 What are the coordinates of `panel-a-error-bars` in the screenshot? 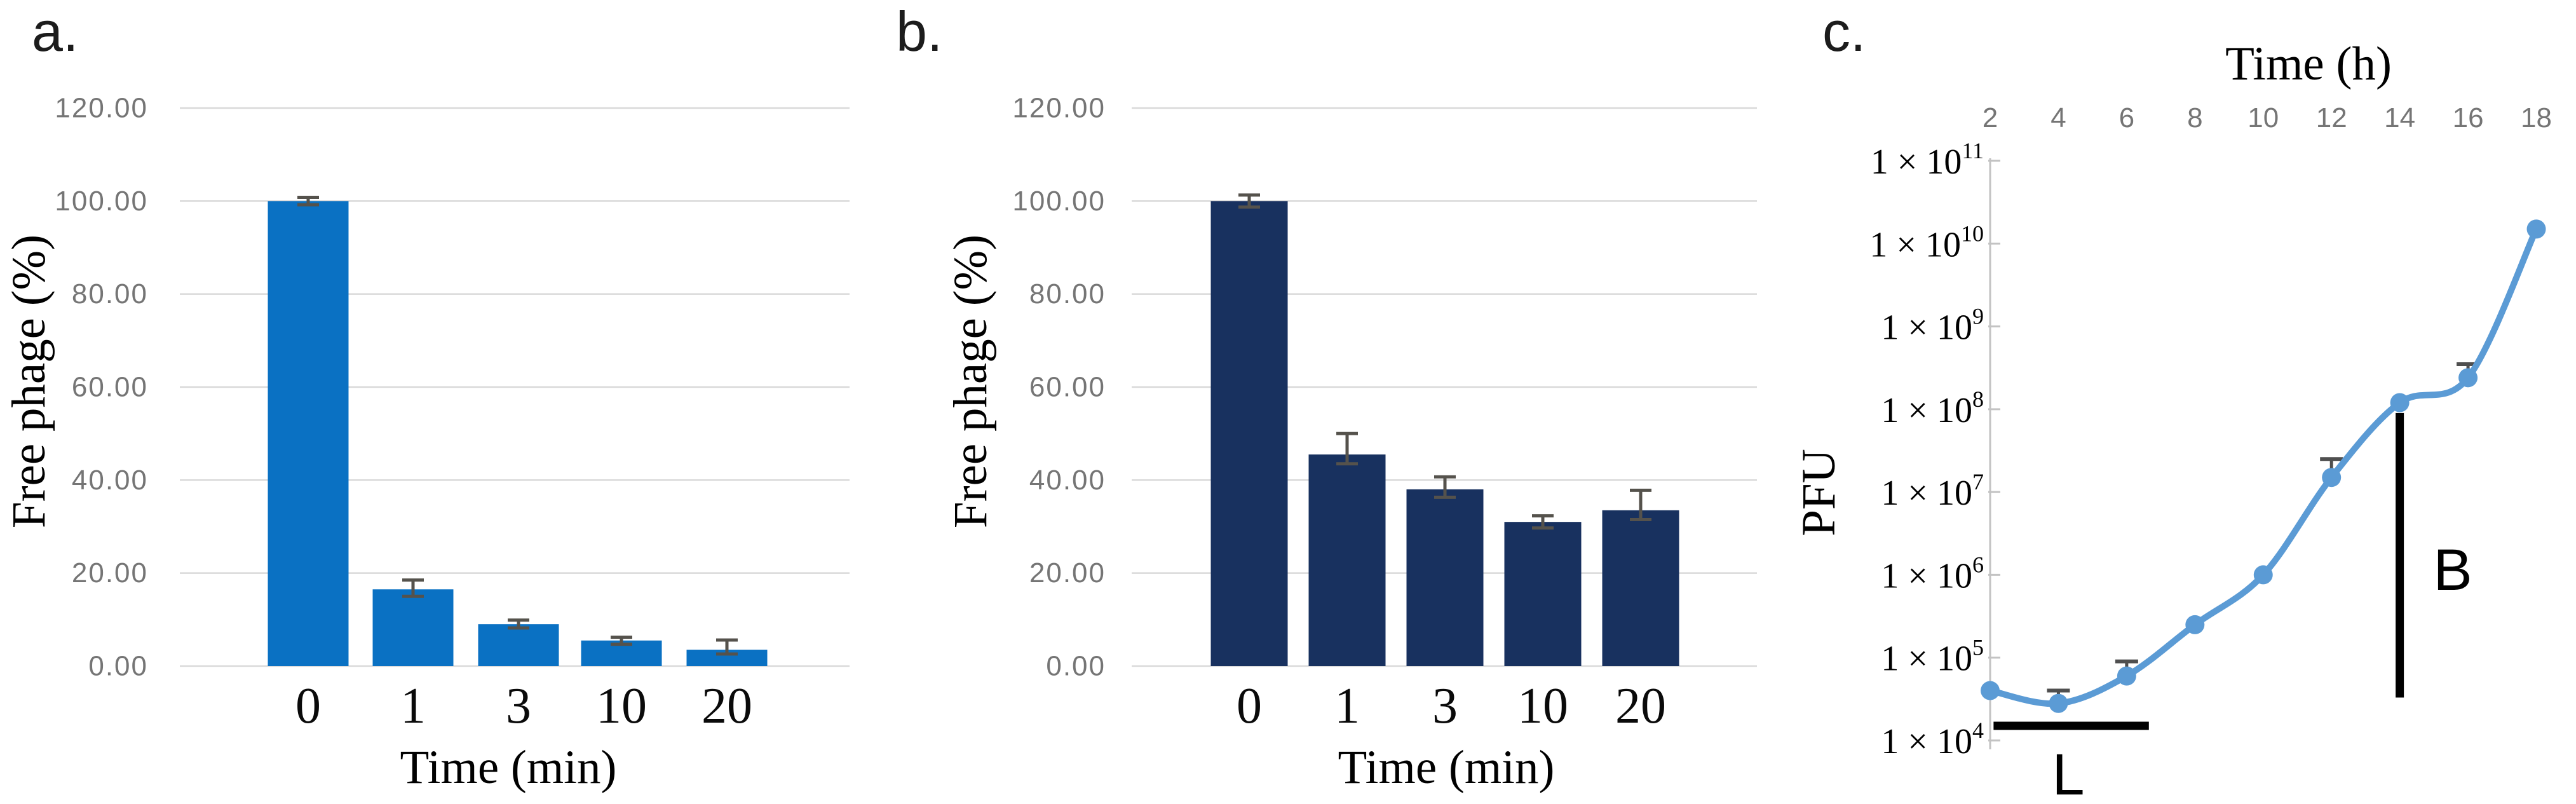 It's located at (517, 425).